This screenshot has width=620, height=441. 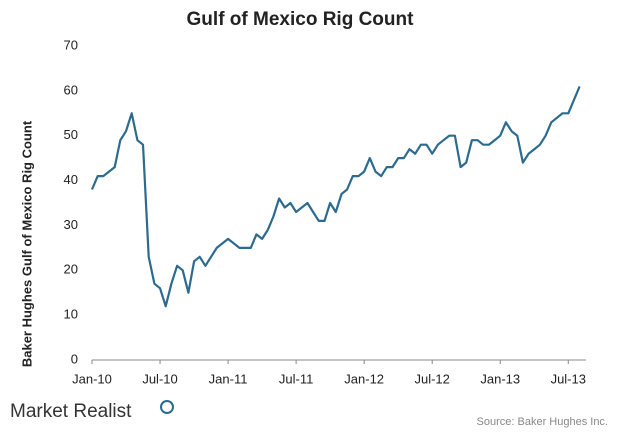 What do you see at coordinates (74, 358) in the screenshot?
I see `y-tick-label: 0` at bounding box center [74, 358].